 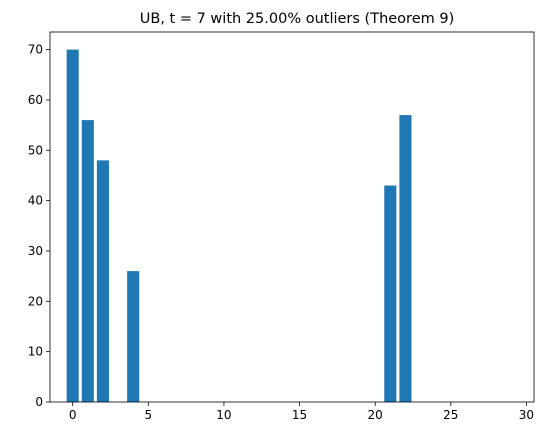 What do you see at coordinates (35, 301) in the screenshot?
I see `y-tick-label: 20` at bounding box center [35, 301].